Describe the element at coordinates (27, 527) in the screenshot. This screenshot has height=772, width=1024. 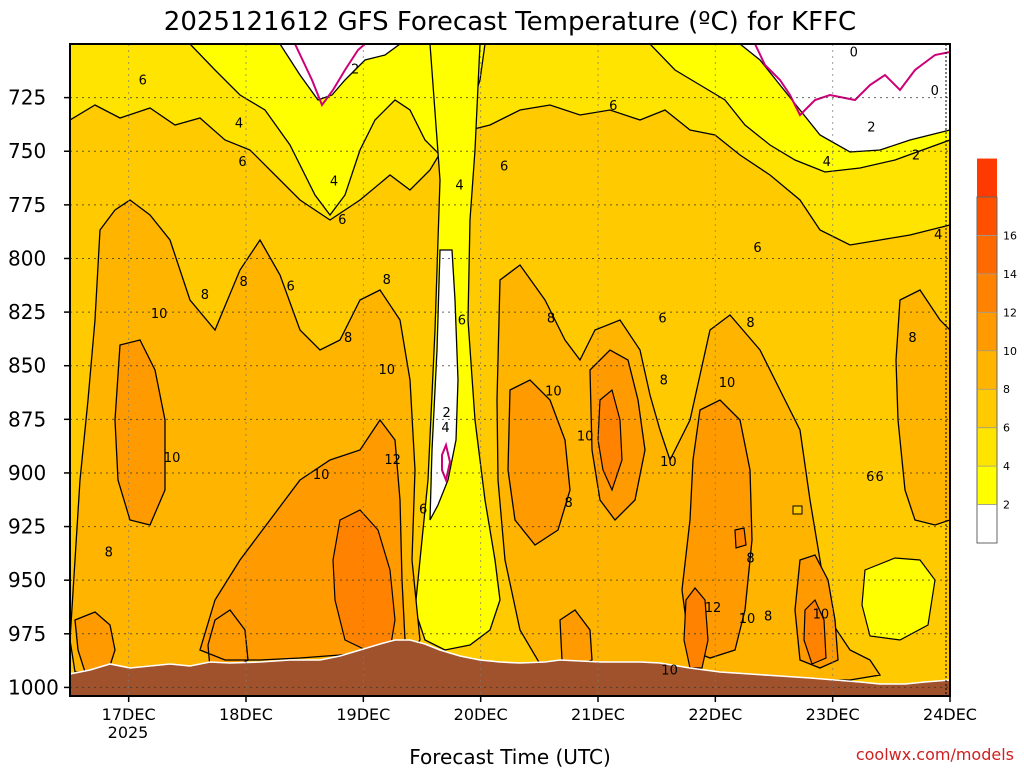
I see `y-tick-label: 925` at that location.